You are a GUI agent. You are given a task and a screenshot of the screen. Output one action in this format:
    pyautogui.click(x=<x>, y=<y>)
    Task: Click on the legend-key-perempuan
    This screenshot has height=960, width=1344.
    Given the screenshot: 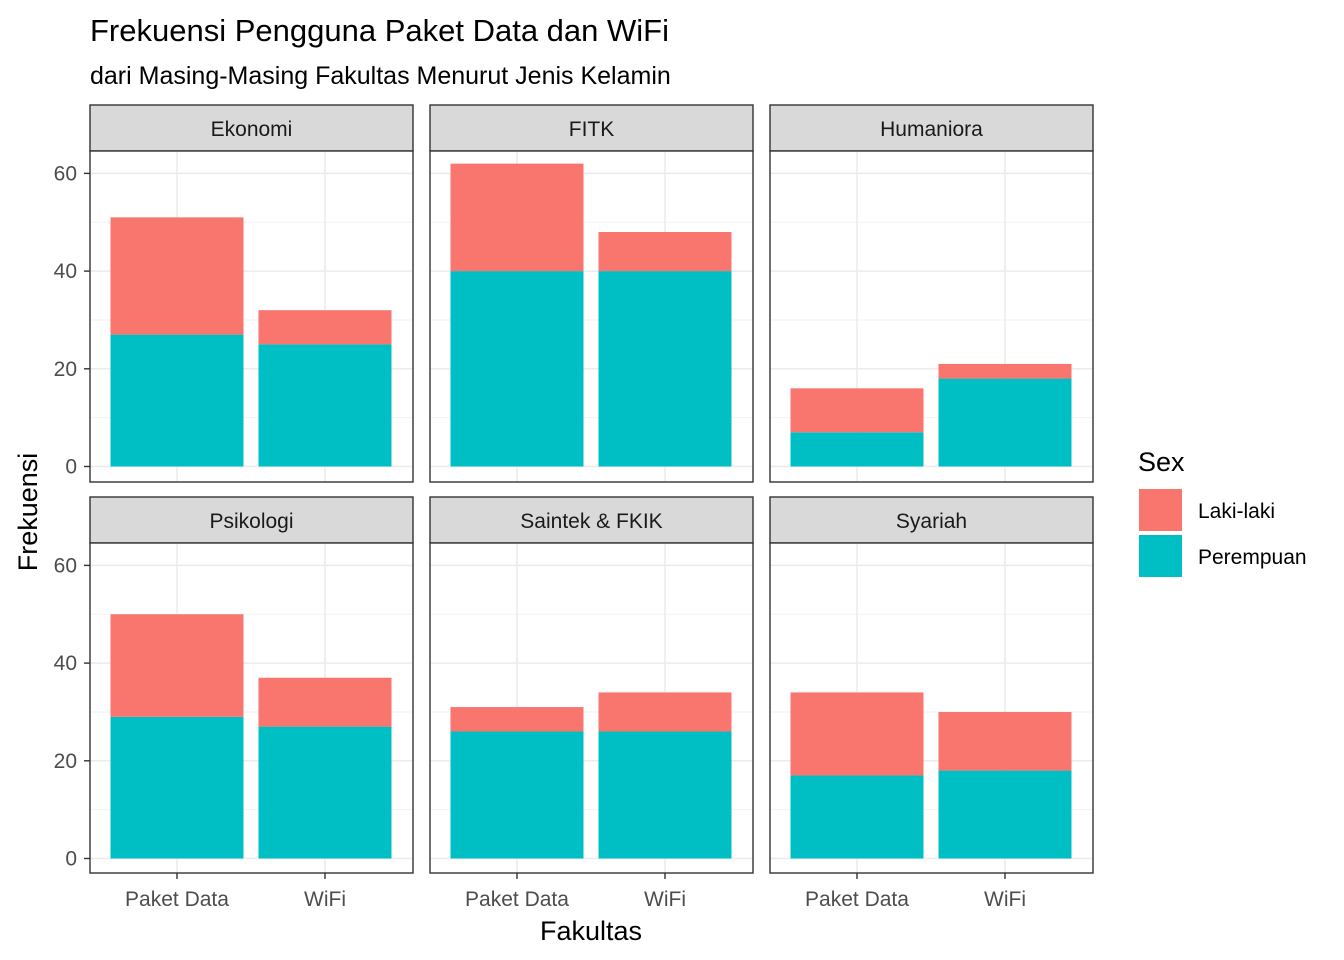 What is the action you would take?
    pyautogui.click(x=1160, y=556)
    